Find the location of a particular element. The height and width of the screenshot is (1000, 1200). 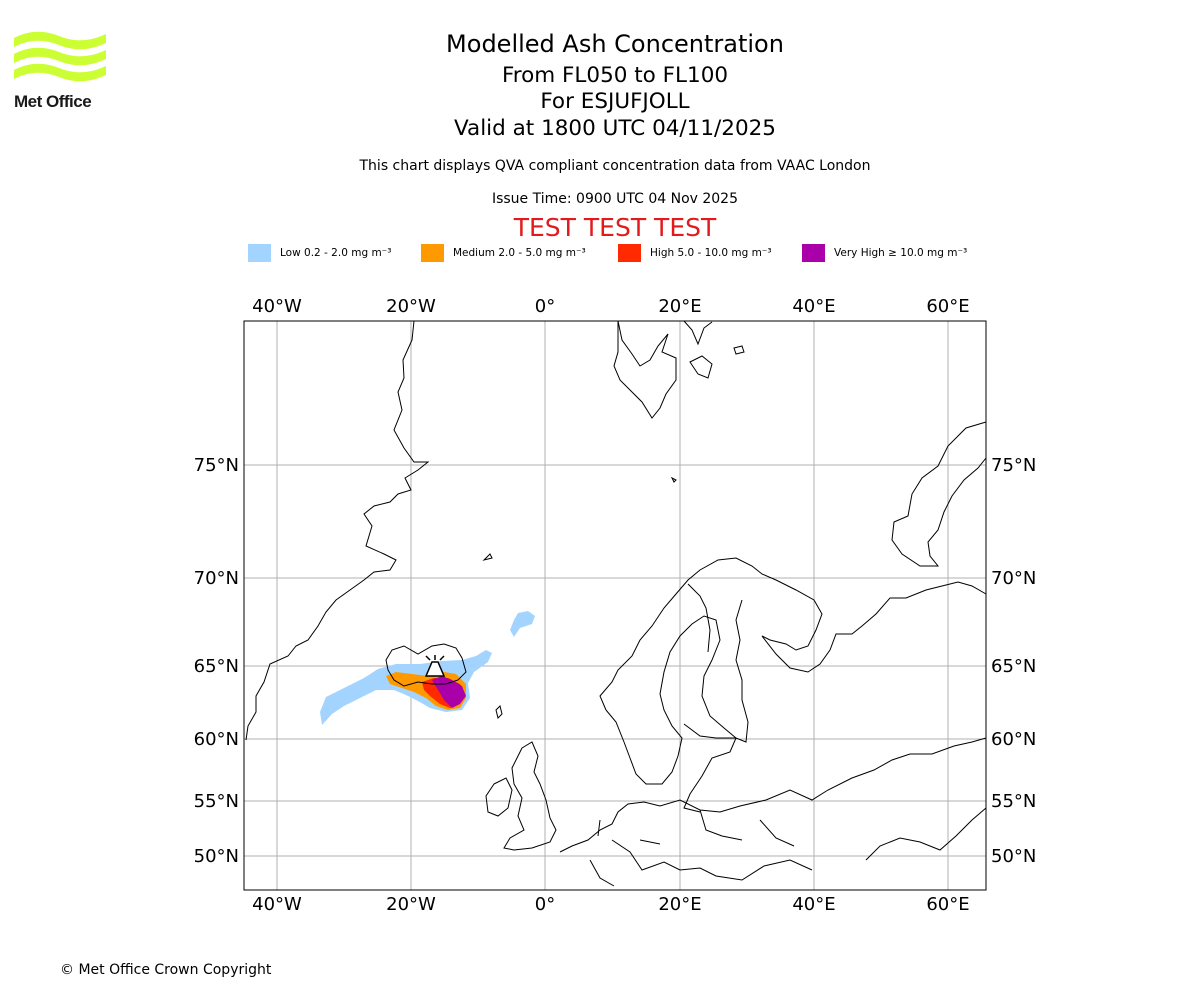

ash-plume is located at coordinates (427, 668).